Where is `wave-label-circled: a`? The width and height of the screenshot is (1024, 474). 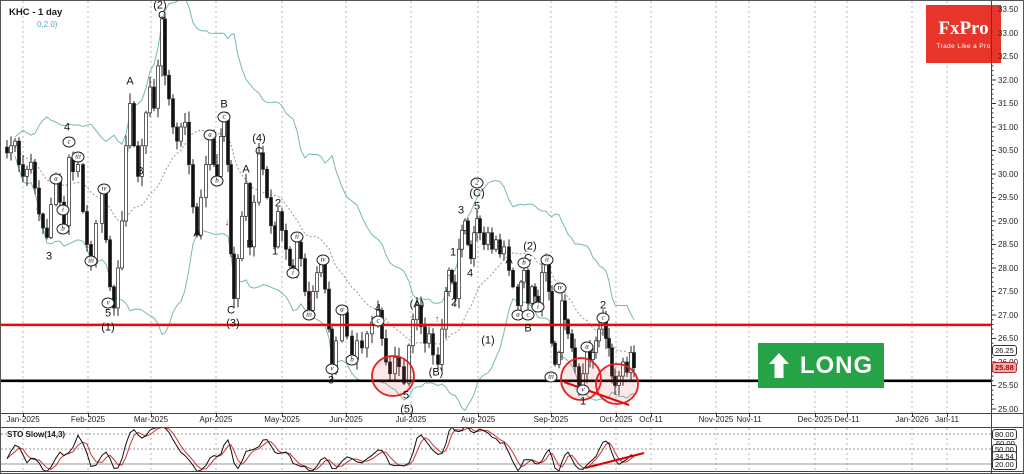 wave-label-circled: a is located at coordinates (587, 347).